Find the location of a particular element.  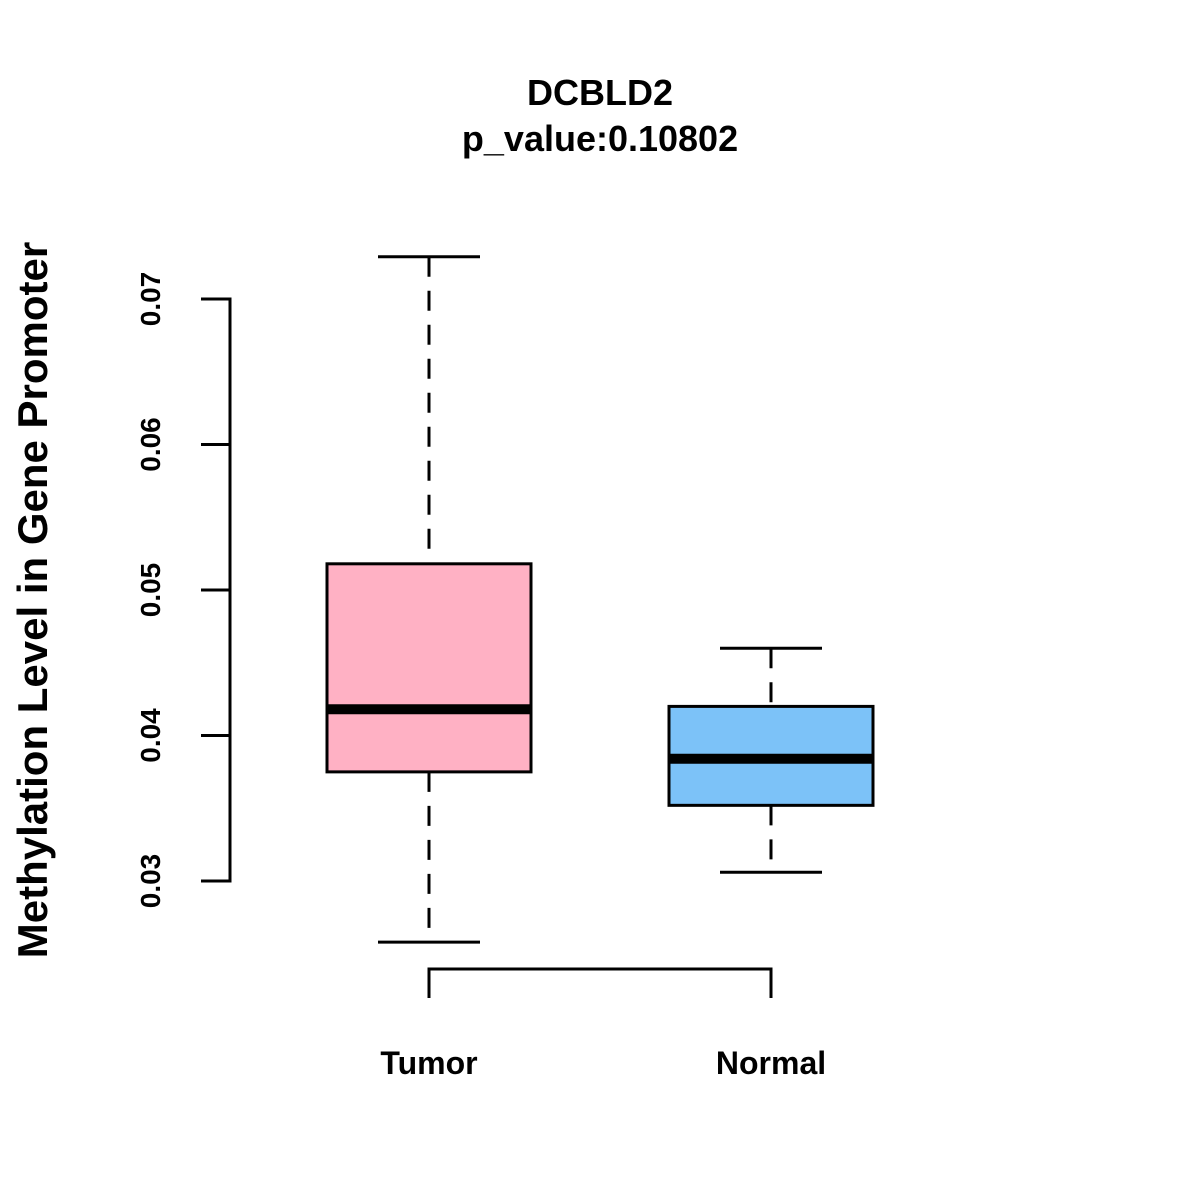

y-tick-label: 0.04 is located at coordinates (150, 735).